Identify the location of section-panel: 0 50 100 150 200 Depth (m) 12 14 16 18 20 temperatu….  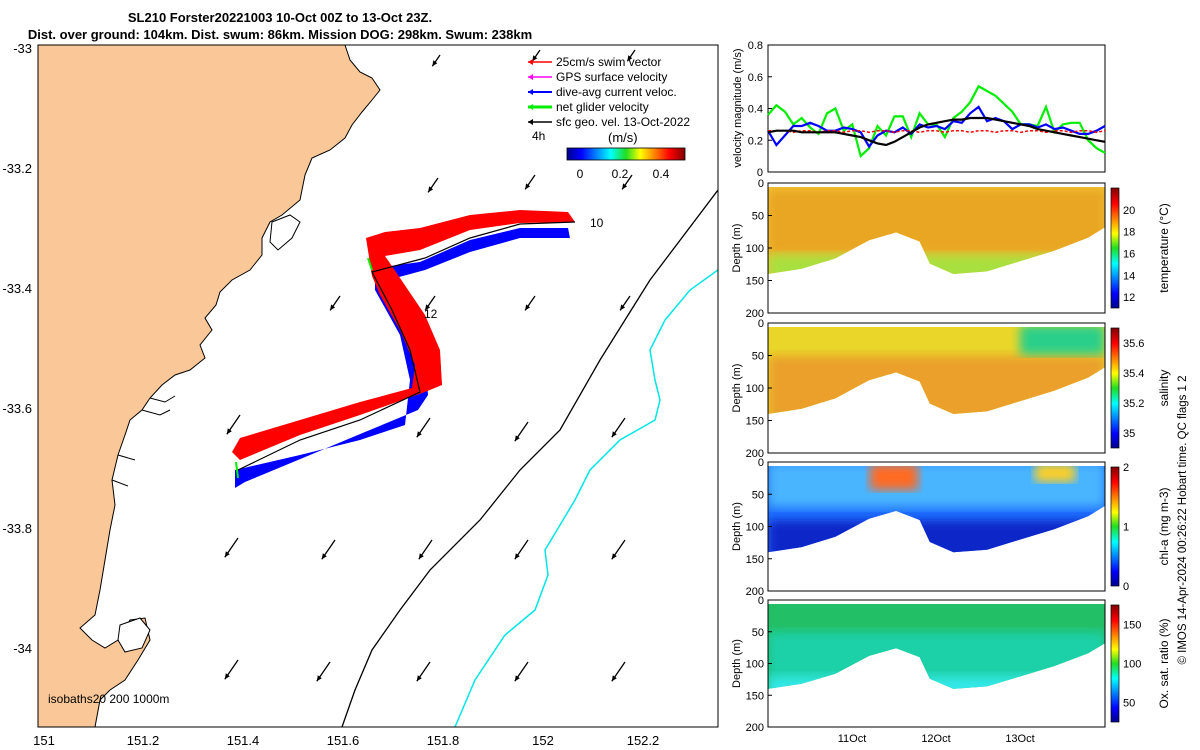
(951, 249).